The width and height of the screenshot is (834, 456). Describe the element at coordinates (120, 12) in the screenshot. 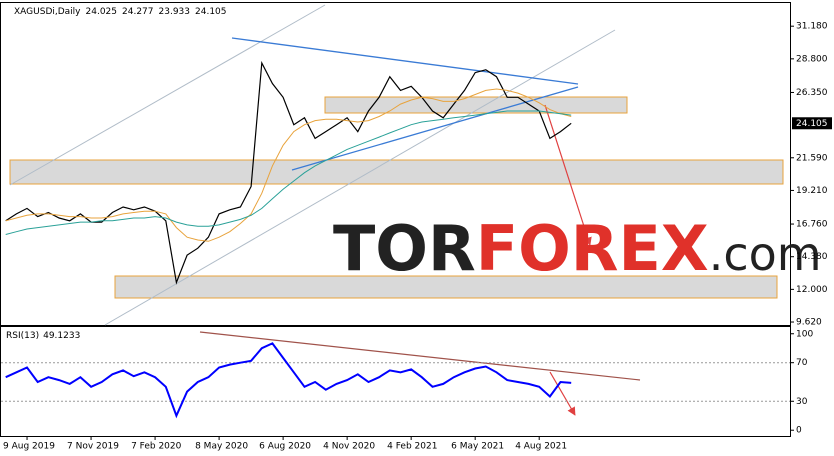

I see `chart-header: XAGUSDi,Daily 24.025 24.277 23.933 24.105` at that location.